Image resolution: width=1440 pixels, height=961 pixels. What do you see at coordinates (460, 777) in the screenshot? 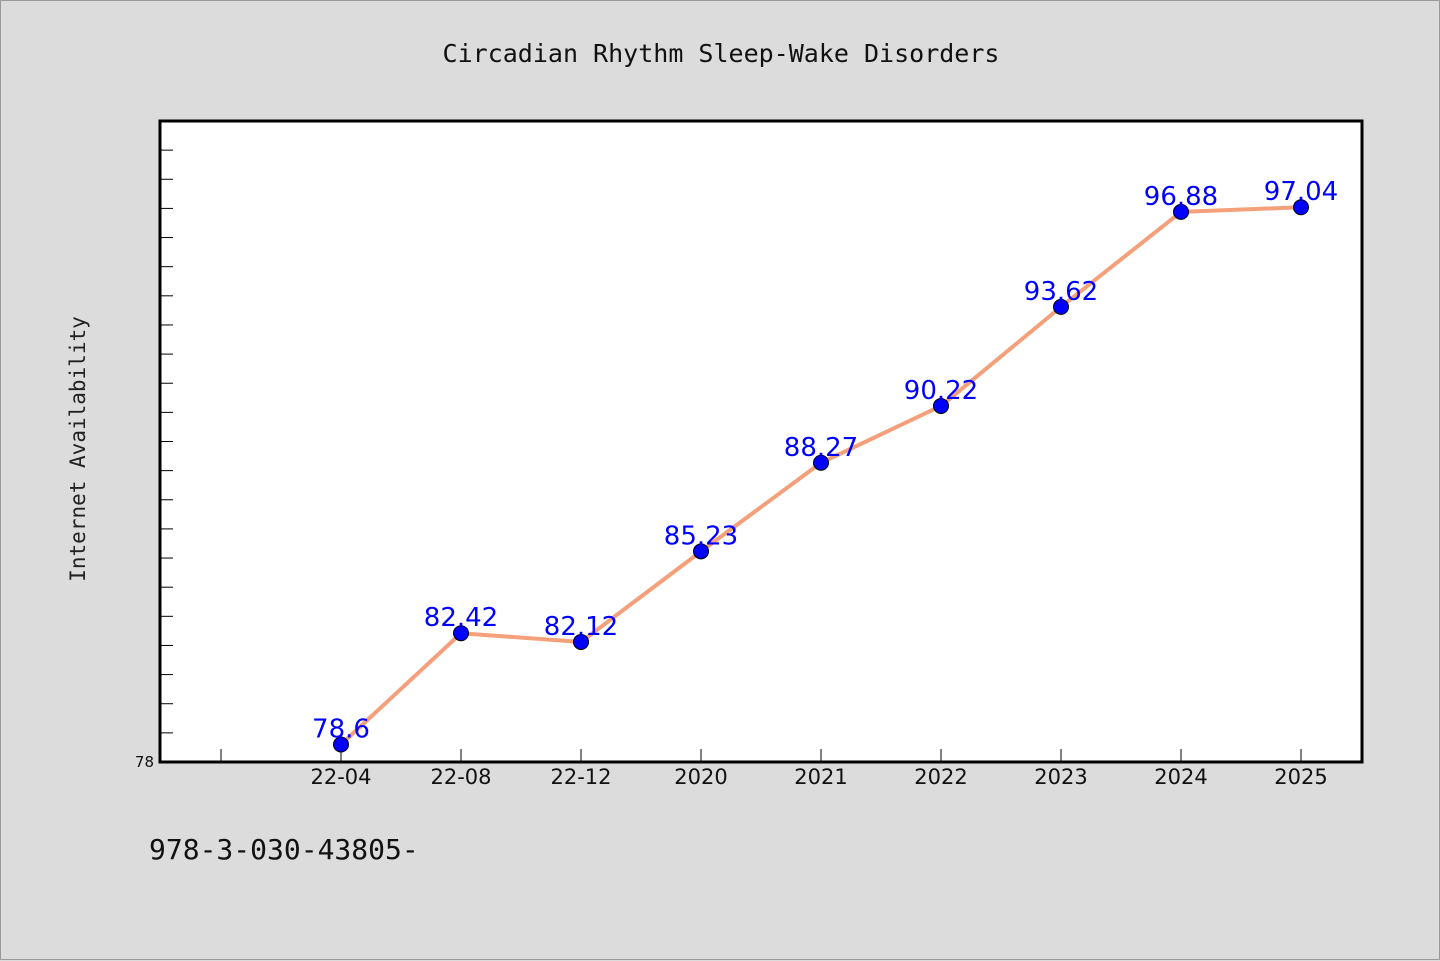
I see `x-tick-label: 22-08` at bounding box center [460, 777].